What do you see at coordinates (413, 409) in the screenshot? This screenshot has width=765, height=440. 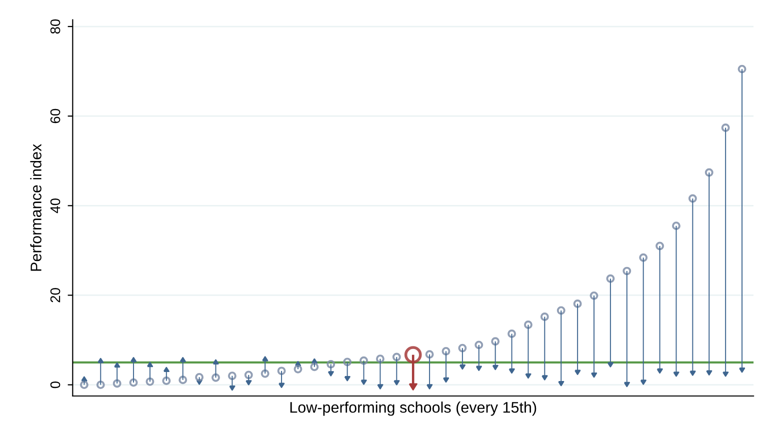 I see `x-axis-title: Low-performing schools (every 15th)` at bounding box center [413, 409].